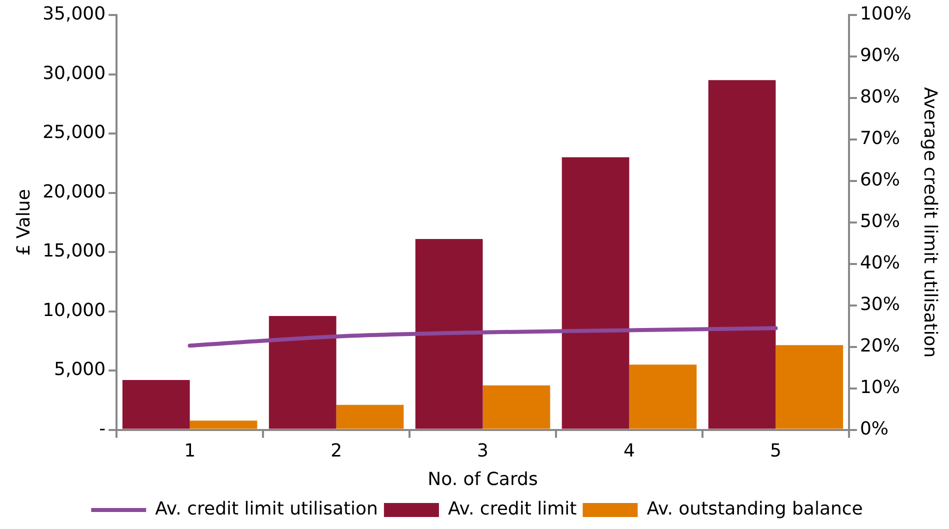 The height and width of the screenshot is (529, 949). Describe the element at coordinates (754, 509) in the screenshot. I see `legend-label: Av. outstanding balance` at that location.